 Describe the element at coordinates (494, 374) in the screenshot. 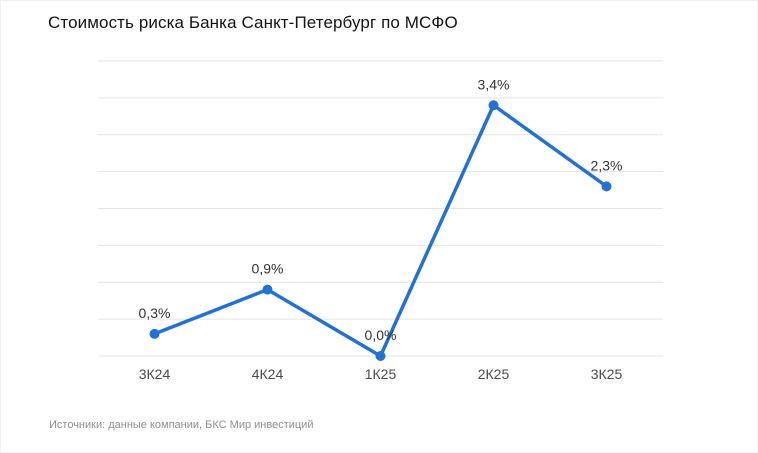

I see `x-tick-label: 2К25` at that location.